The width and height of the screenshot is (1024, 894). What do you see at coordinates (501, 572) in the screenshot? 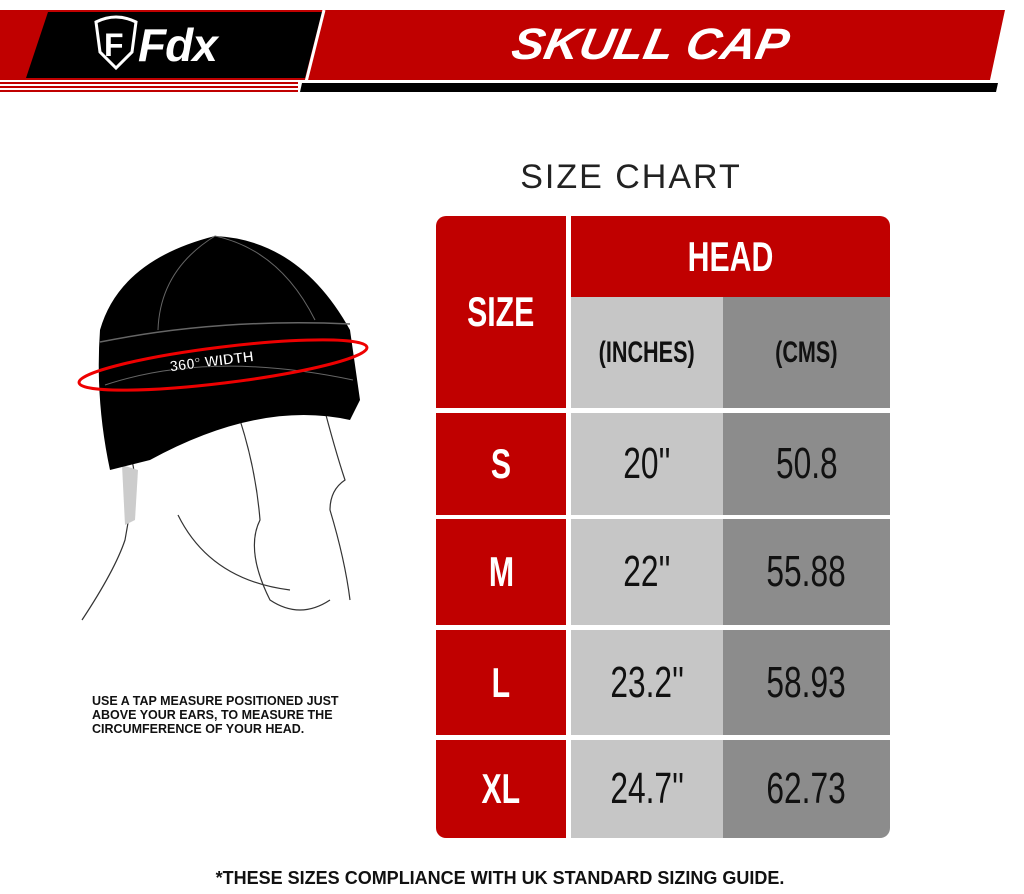
I see `size-cell: M` at bounding box center [501, 572].